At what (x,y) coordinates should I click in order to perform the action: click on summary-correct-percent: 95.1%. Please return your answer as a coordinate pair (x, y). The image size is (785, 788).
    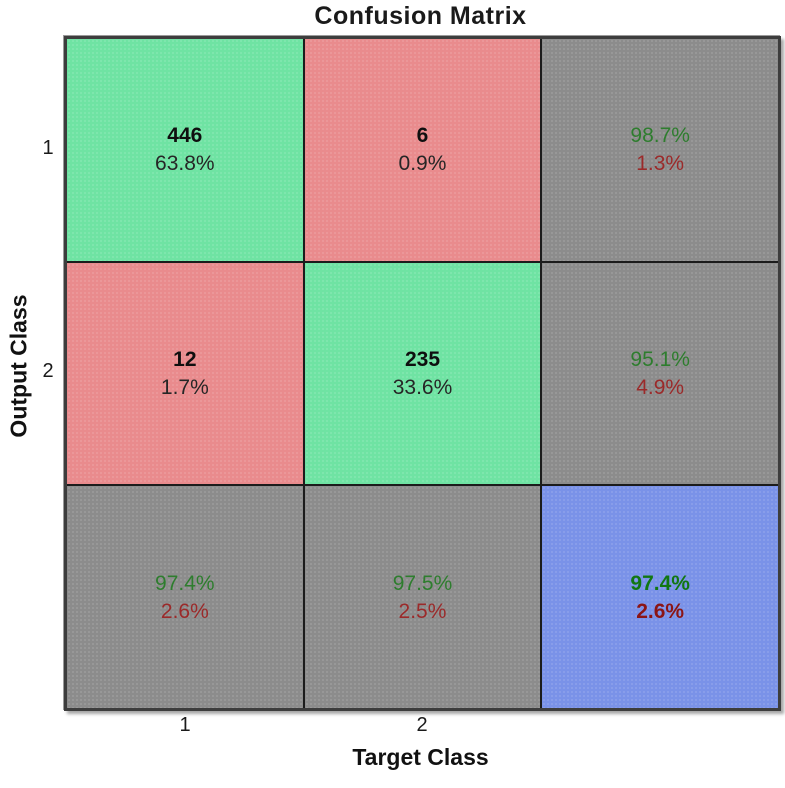
    Looking at the image, I should click on (660, 359).